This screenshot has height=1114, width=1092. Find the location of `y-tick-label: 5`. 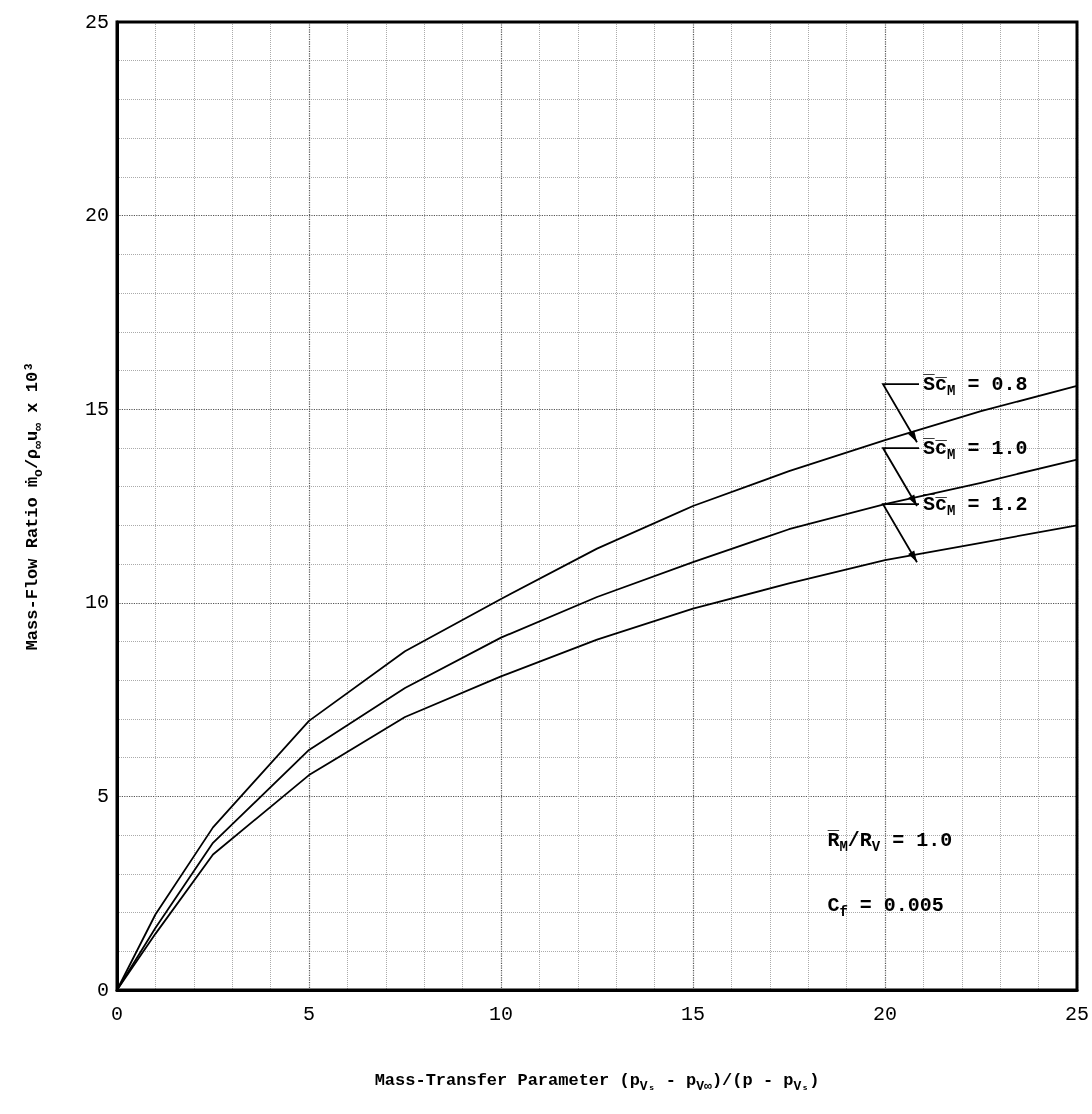

y-tick-label: 5 is located at coordinates (102, 796).